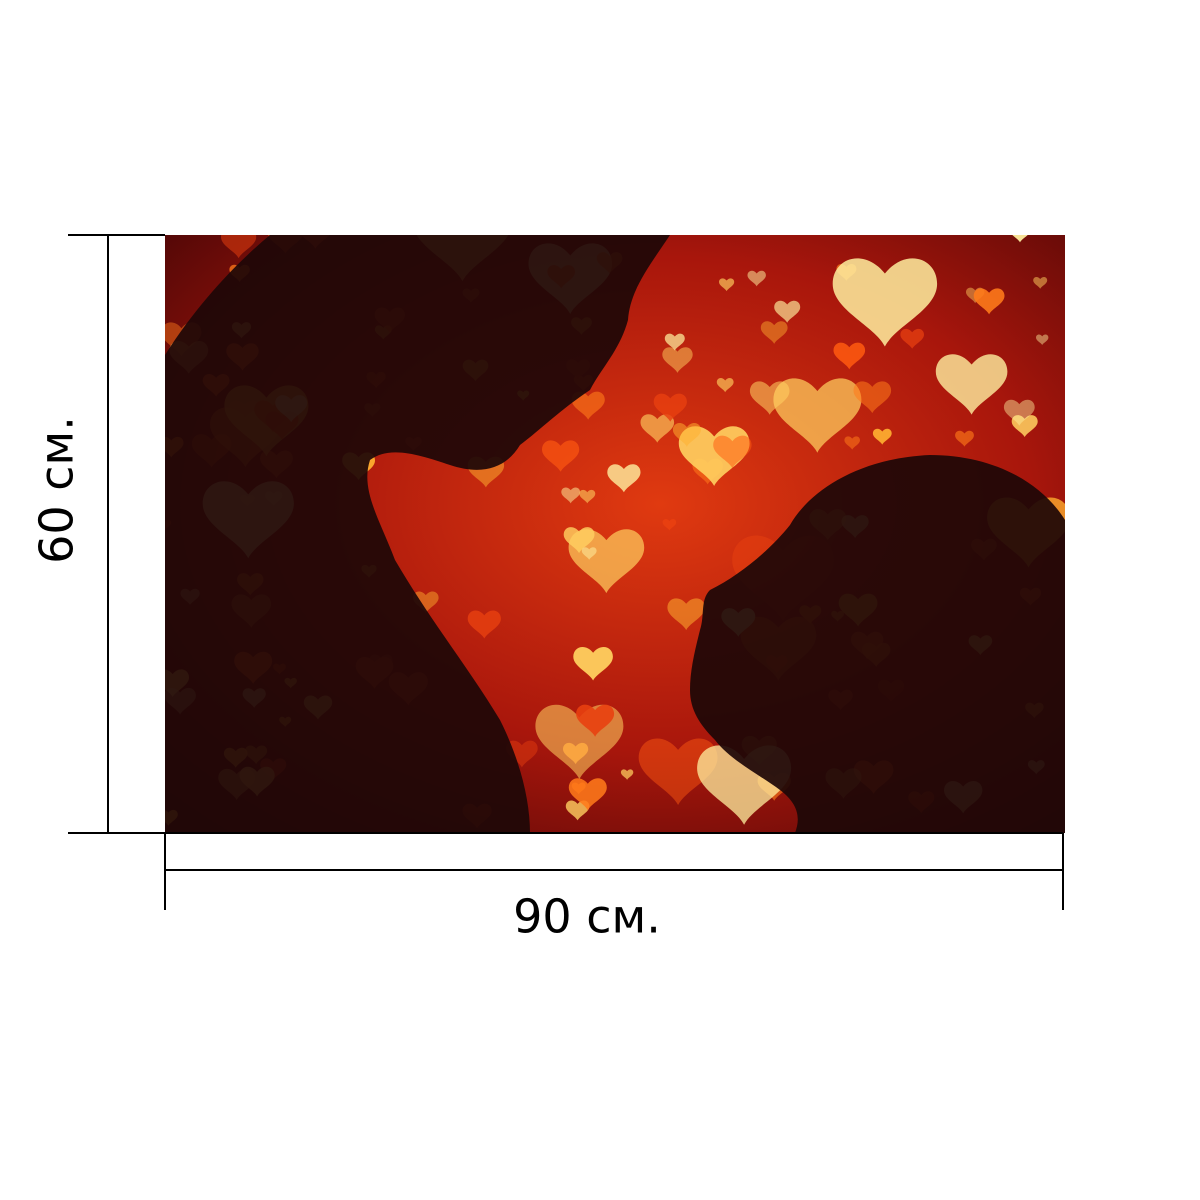 The width and height of the screenshot is (1200, 1200). What do you see at coordinates (877, 644) in the screenshot?
I see `silhouette-right` at bounding box center [877, 644].